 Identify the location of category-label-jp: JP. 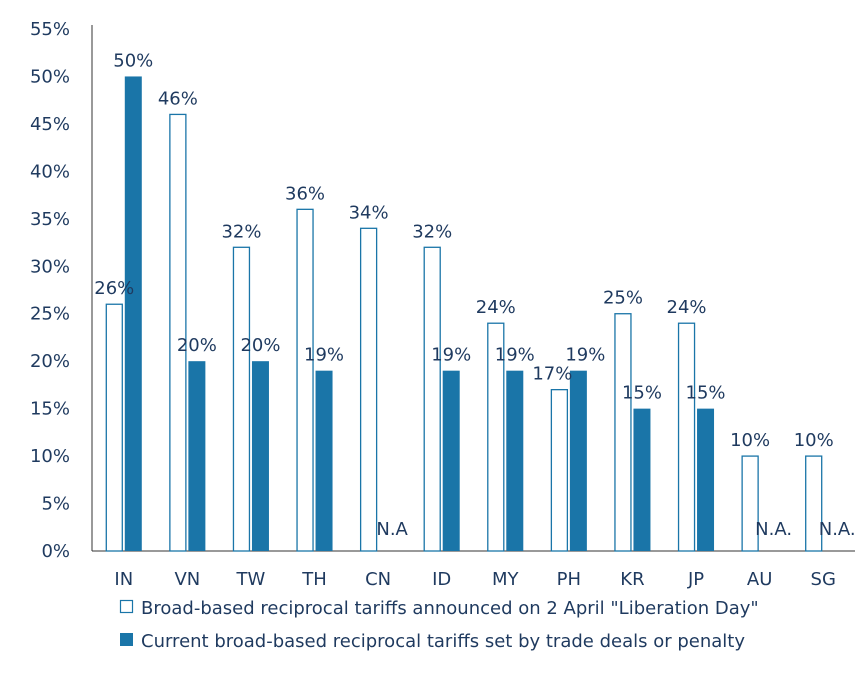
(695, 579).